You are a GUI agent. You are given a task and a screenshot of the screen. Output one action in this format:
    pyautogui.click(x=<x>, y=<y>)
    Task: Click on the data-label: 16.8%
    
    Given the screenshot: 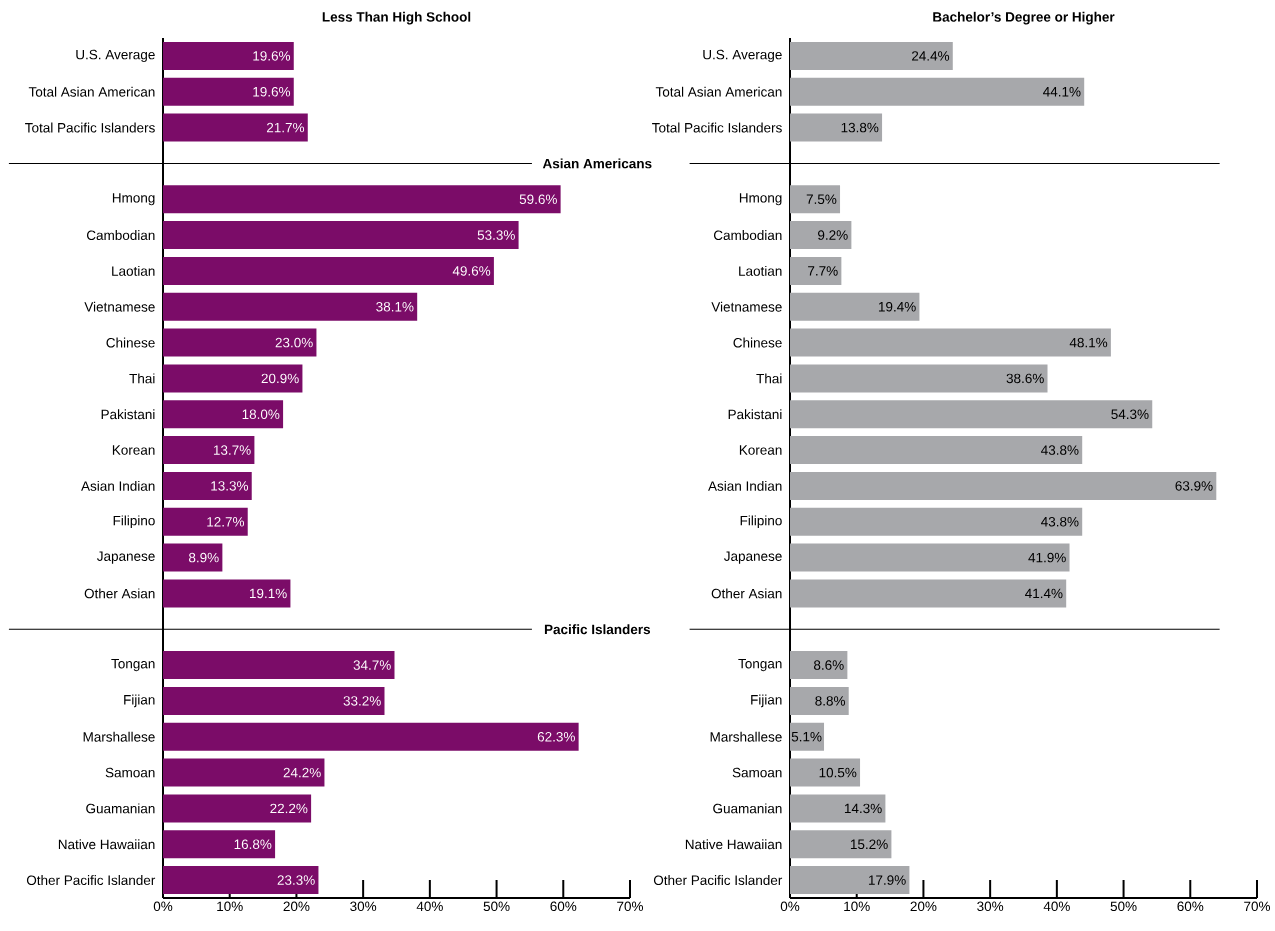 What is the action you would take?
    pyautogui.click(x=253, y=844)
    